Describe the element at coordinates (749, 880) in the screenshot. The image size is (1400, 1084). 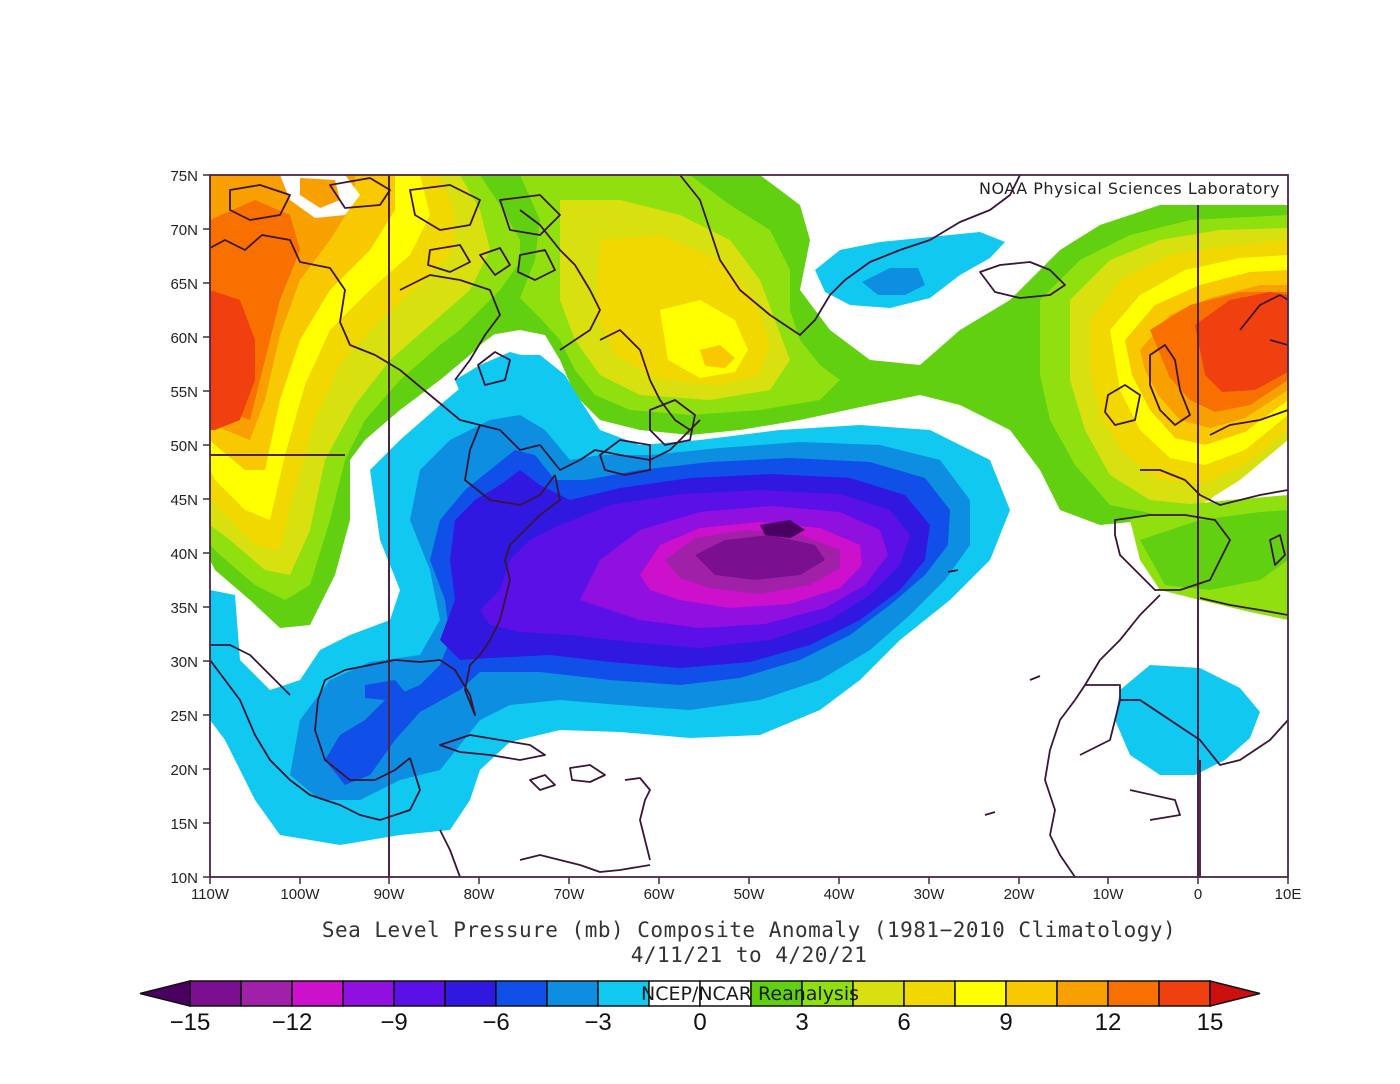
I see `longitude-ticks` at that location.